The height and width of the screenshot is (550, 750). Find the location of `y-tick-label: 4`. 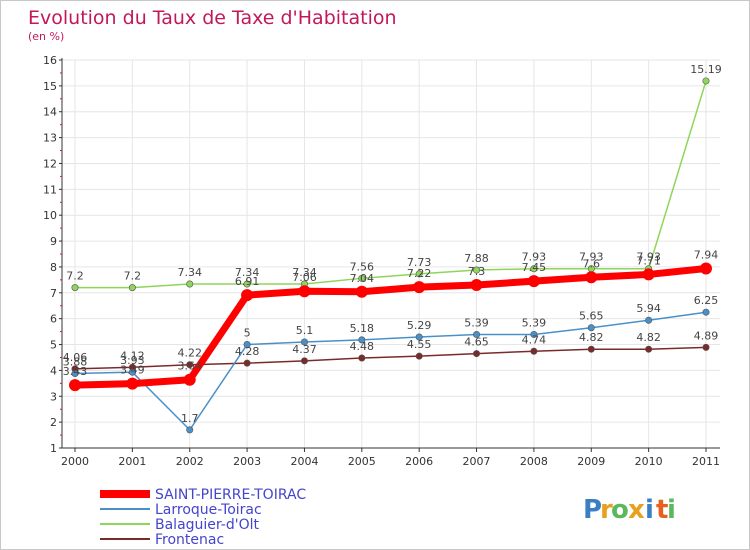

y-tick-label: 4 is located at coordinates (53, 370).